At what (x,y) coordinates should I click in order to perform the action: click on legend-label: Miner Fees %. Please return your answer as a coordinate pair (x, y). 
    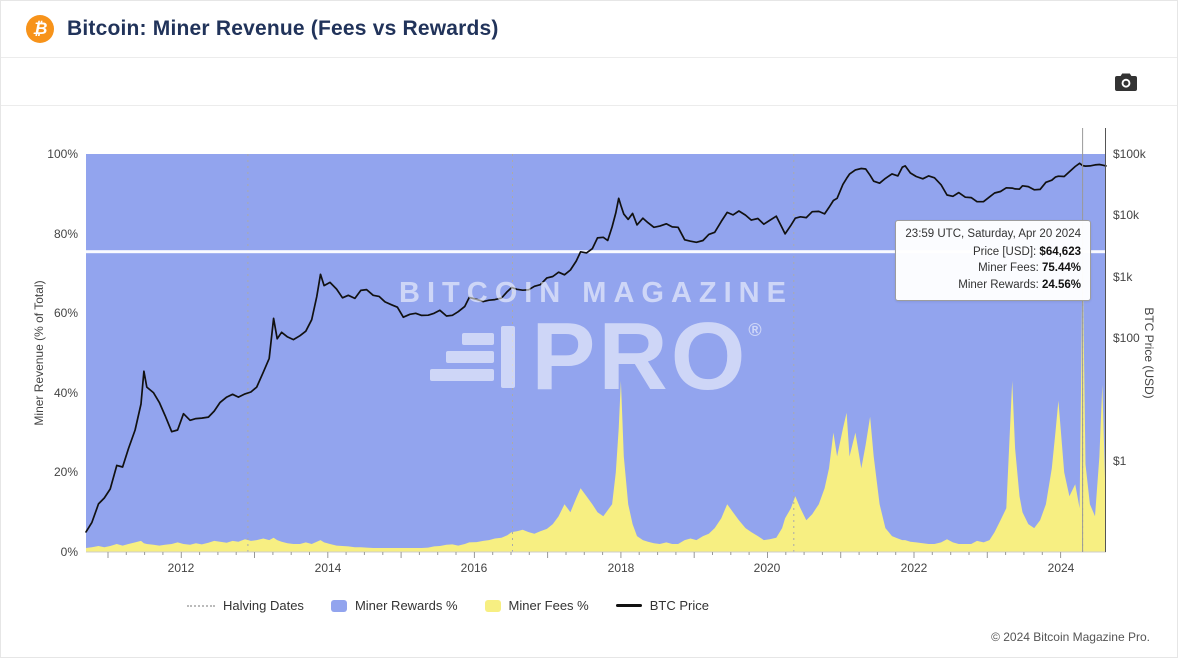
    Looking at the image, I should click on (548, 605).